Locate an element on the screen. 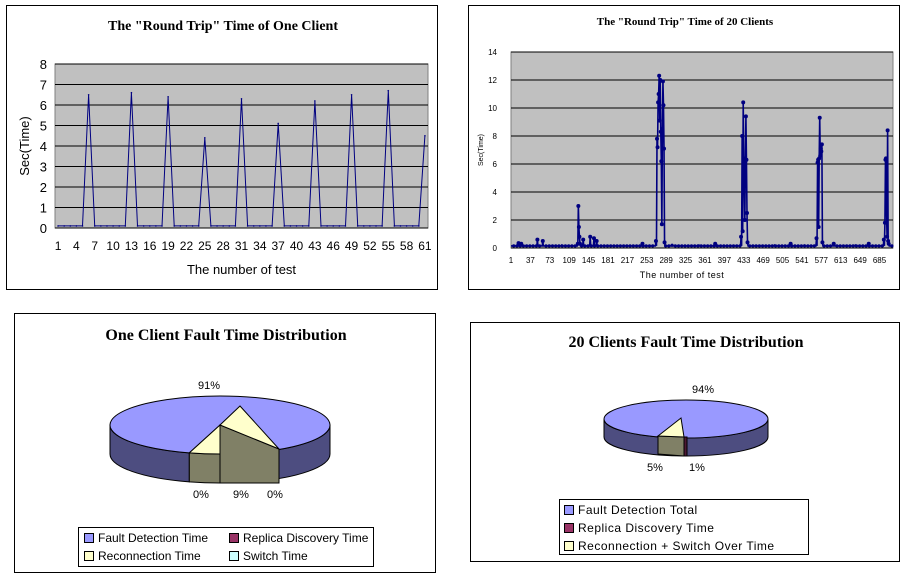 The image size is (906, 577). legend-label: Switch Time is located at coordinates (275, 556).